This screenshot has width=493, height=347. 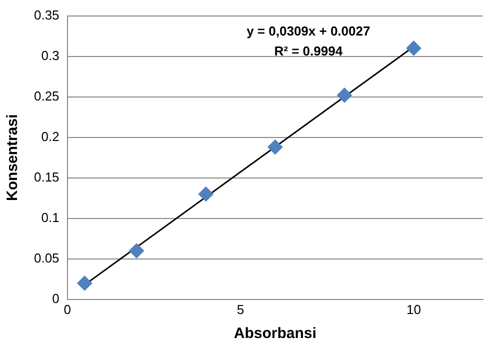 I want to click on y-tick-label: 0.1, so click(x=50, y=217).